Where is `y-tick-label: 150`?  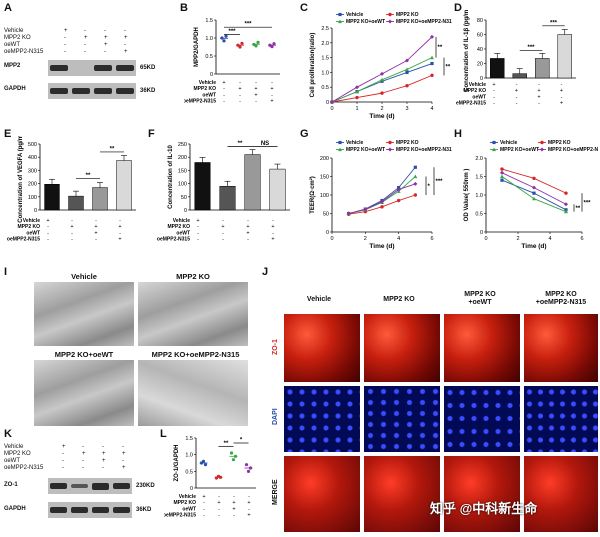
y-tick-label: 150 is located at coordinates (324, 178).